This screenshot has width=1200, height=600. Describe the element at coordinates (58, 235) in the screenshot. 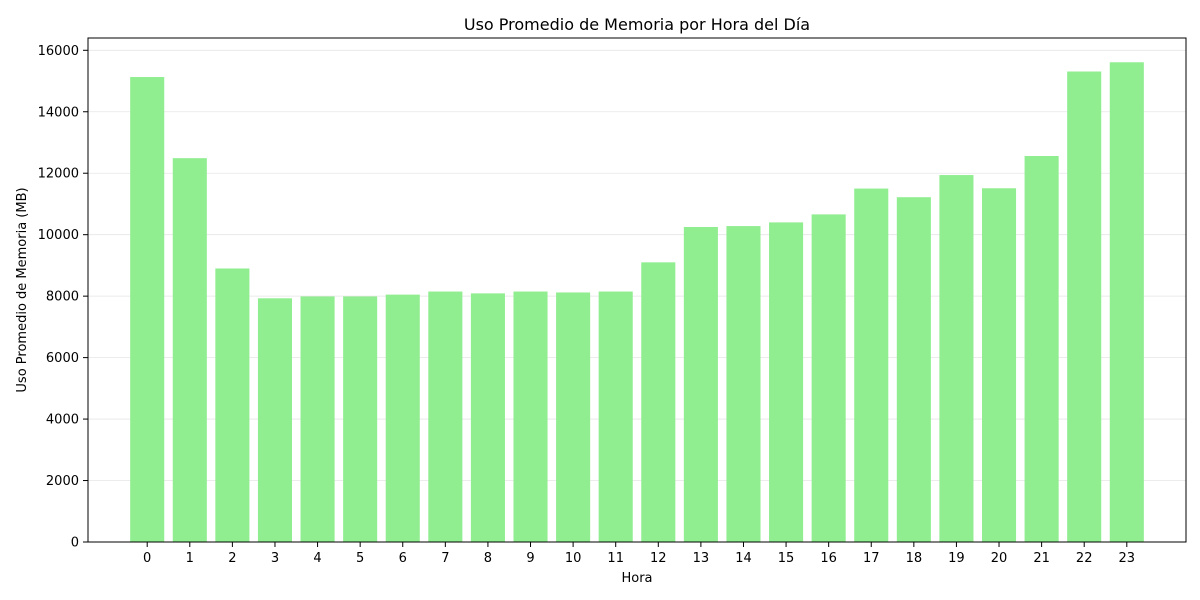

I see `y-tick-label: 10000` at that location.